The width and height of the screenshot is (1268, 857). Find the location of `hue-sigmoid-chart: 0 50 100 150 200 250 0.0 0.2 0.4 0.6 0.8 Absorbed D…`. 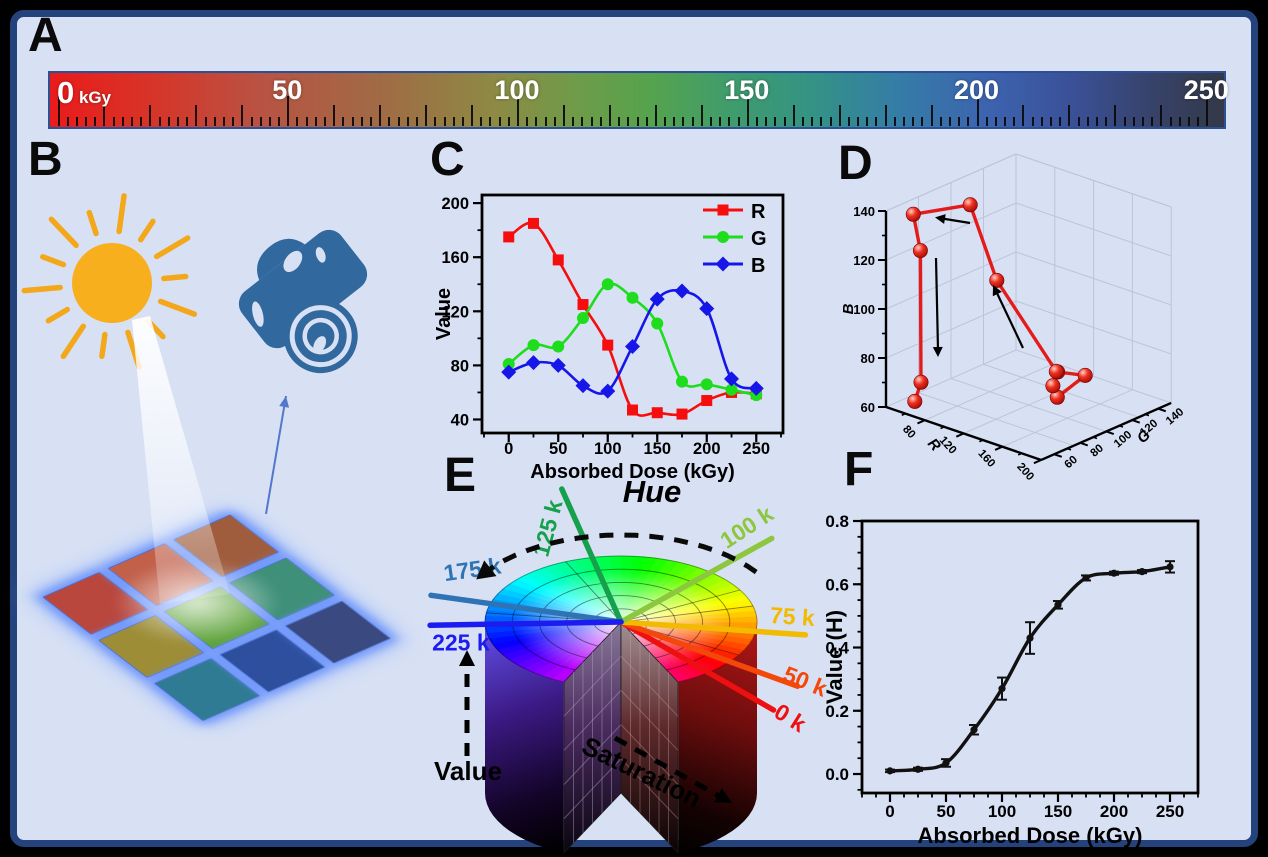

hue-sigmoid-chart: 0 50 100 150 200 250 0.0 0.2 0.4 0.6 0.8 Absorbed D… is located at coordinates (1011, 680).